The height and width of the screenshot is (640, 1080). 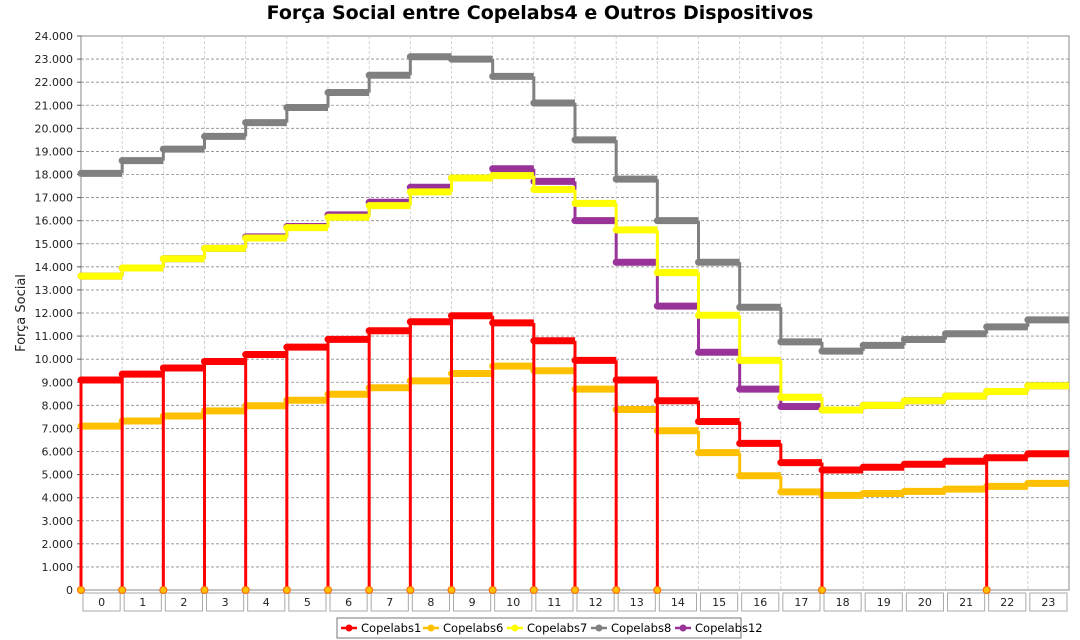 What do you see at coordinates (641, 628) in the screenshot?
I see `legend-label-copelabs8: Copelabs8` at bounding box center [641, 628].